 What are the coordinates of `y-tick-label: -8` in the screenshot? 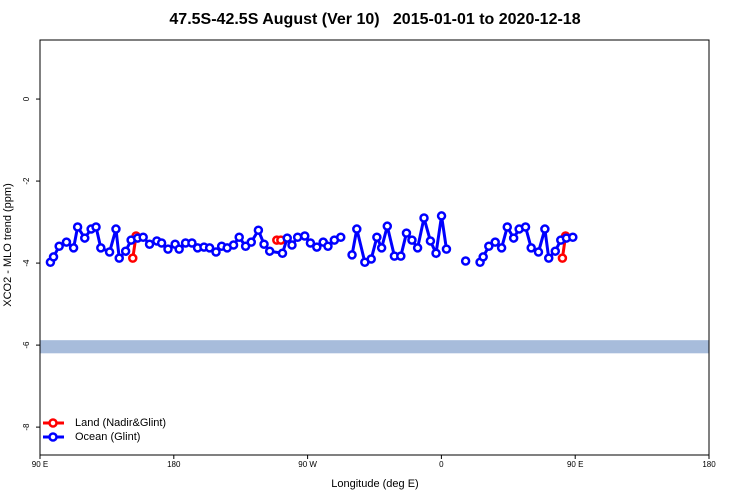 It's located at (26, 427).